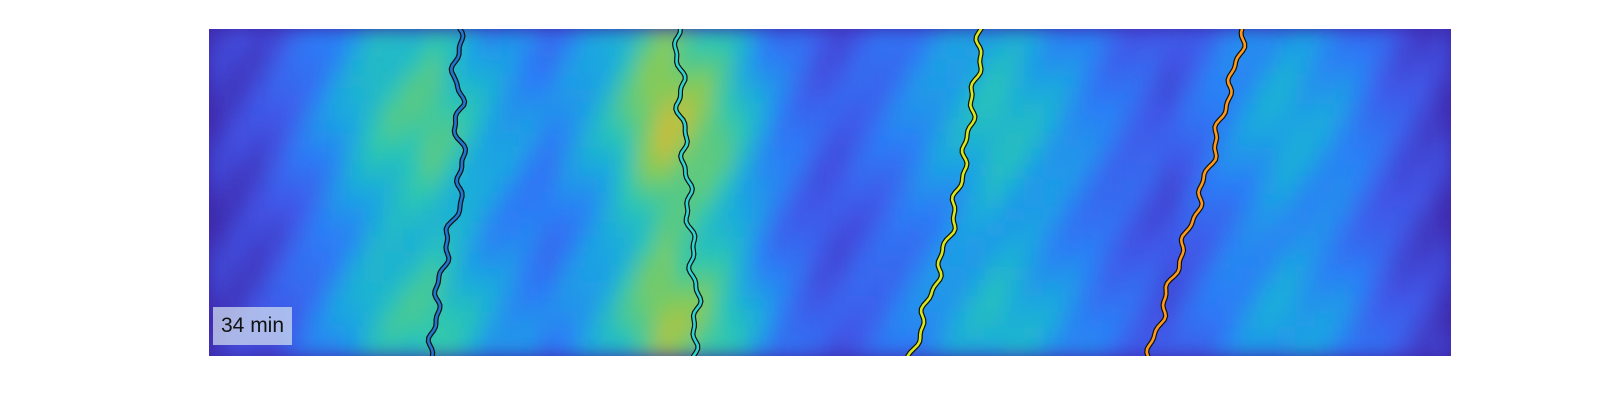 This screenshot has height=400, width=1600. I want to click on track-2-line, so click(688, 192).